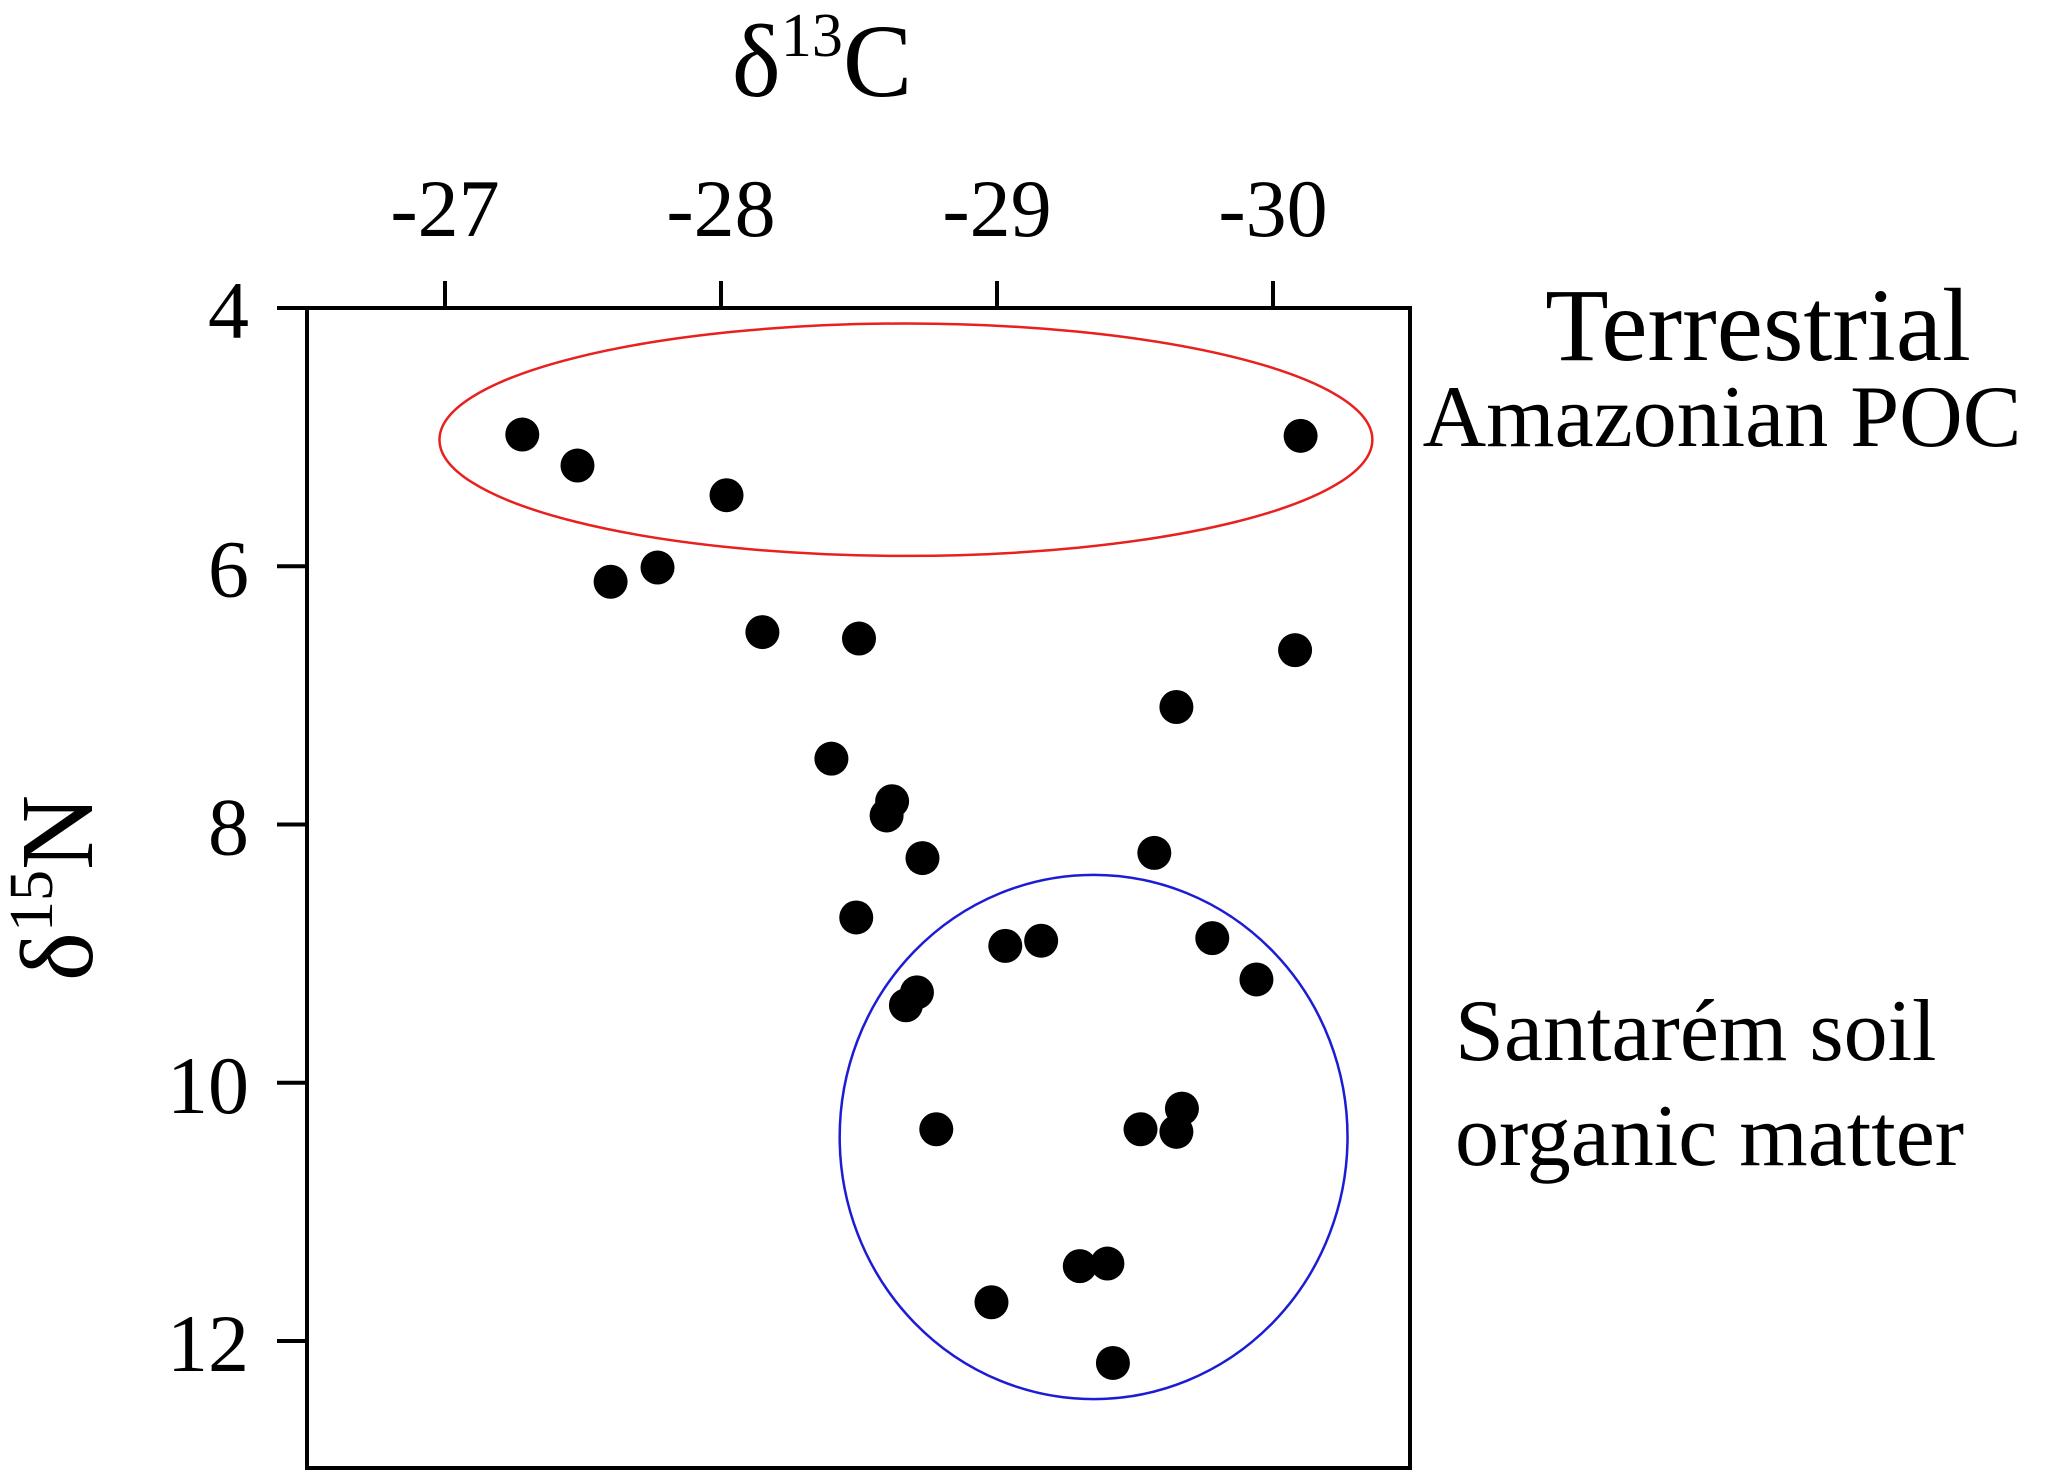 This screenshot has width=2067, height=1478. I want to click on x-axis-title-base: δ, so click(756, 61).